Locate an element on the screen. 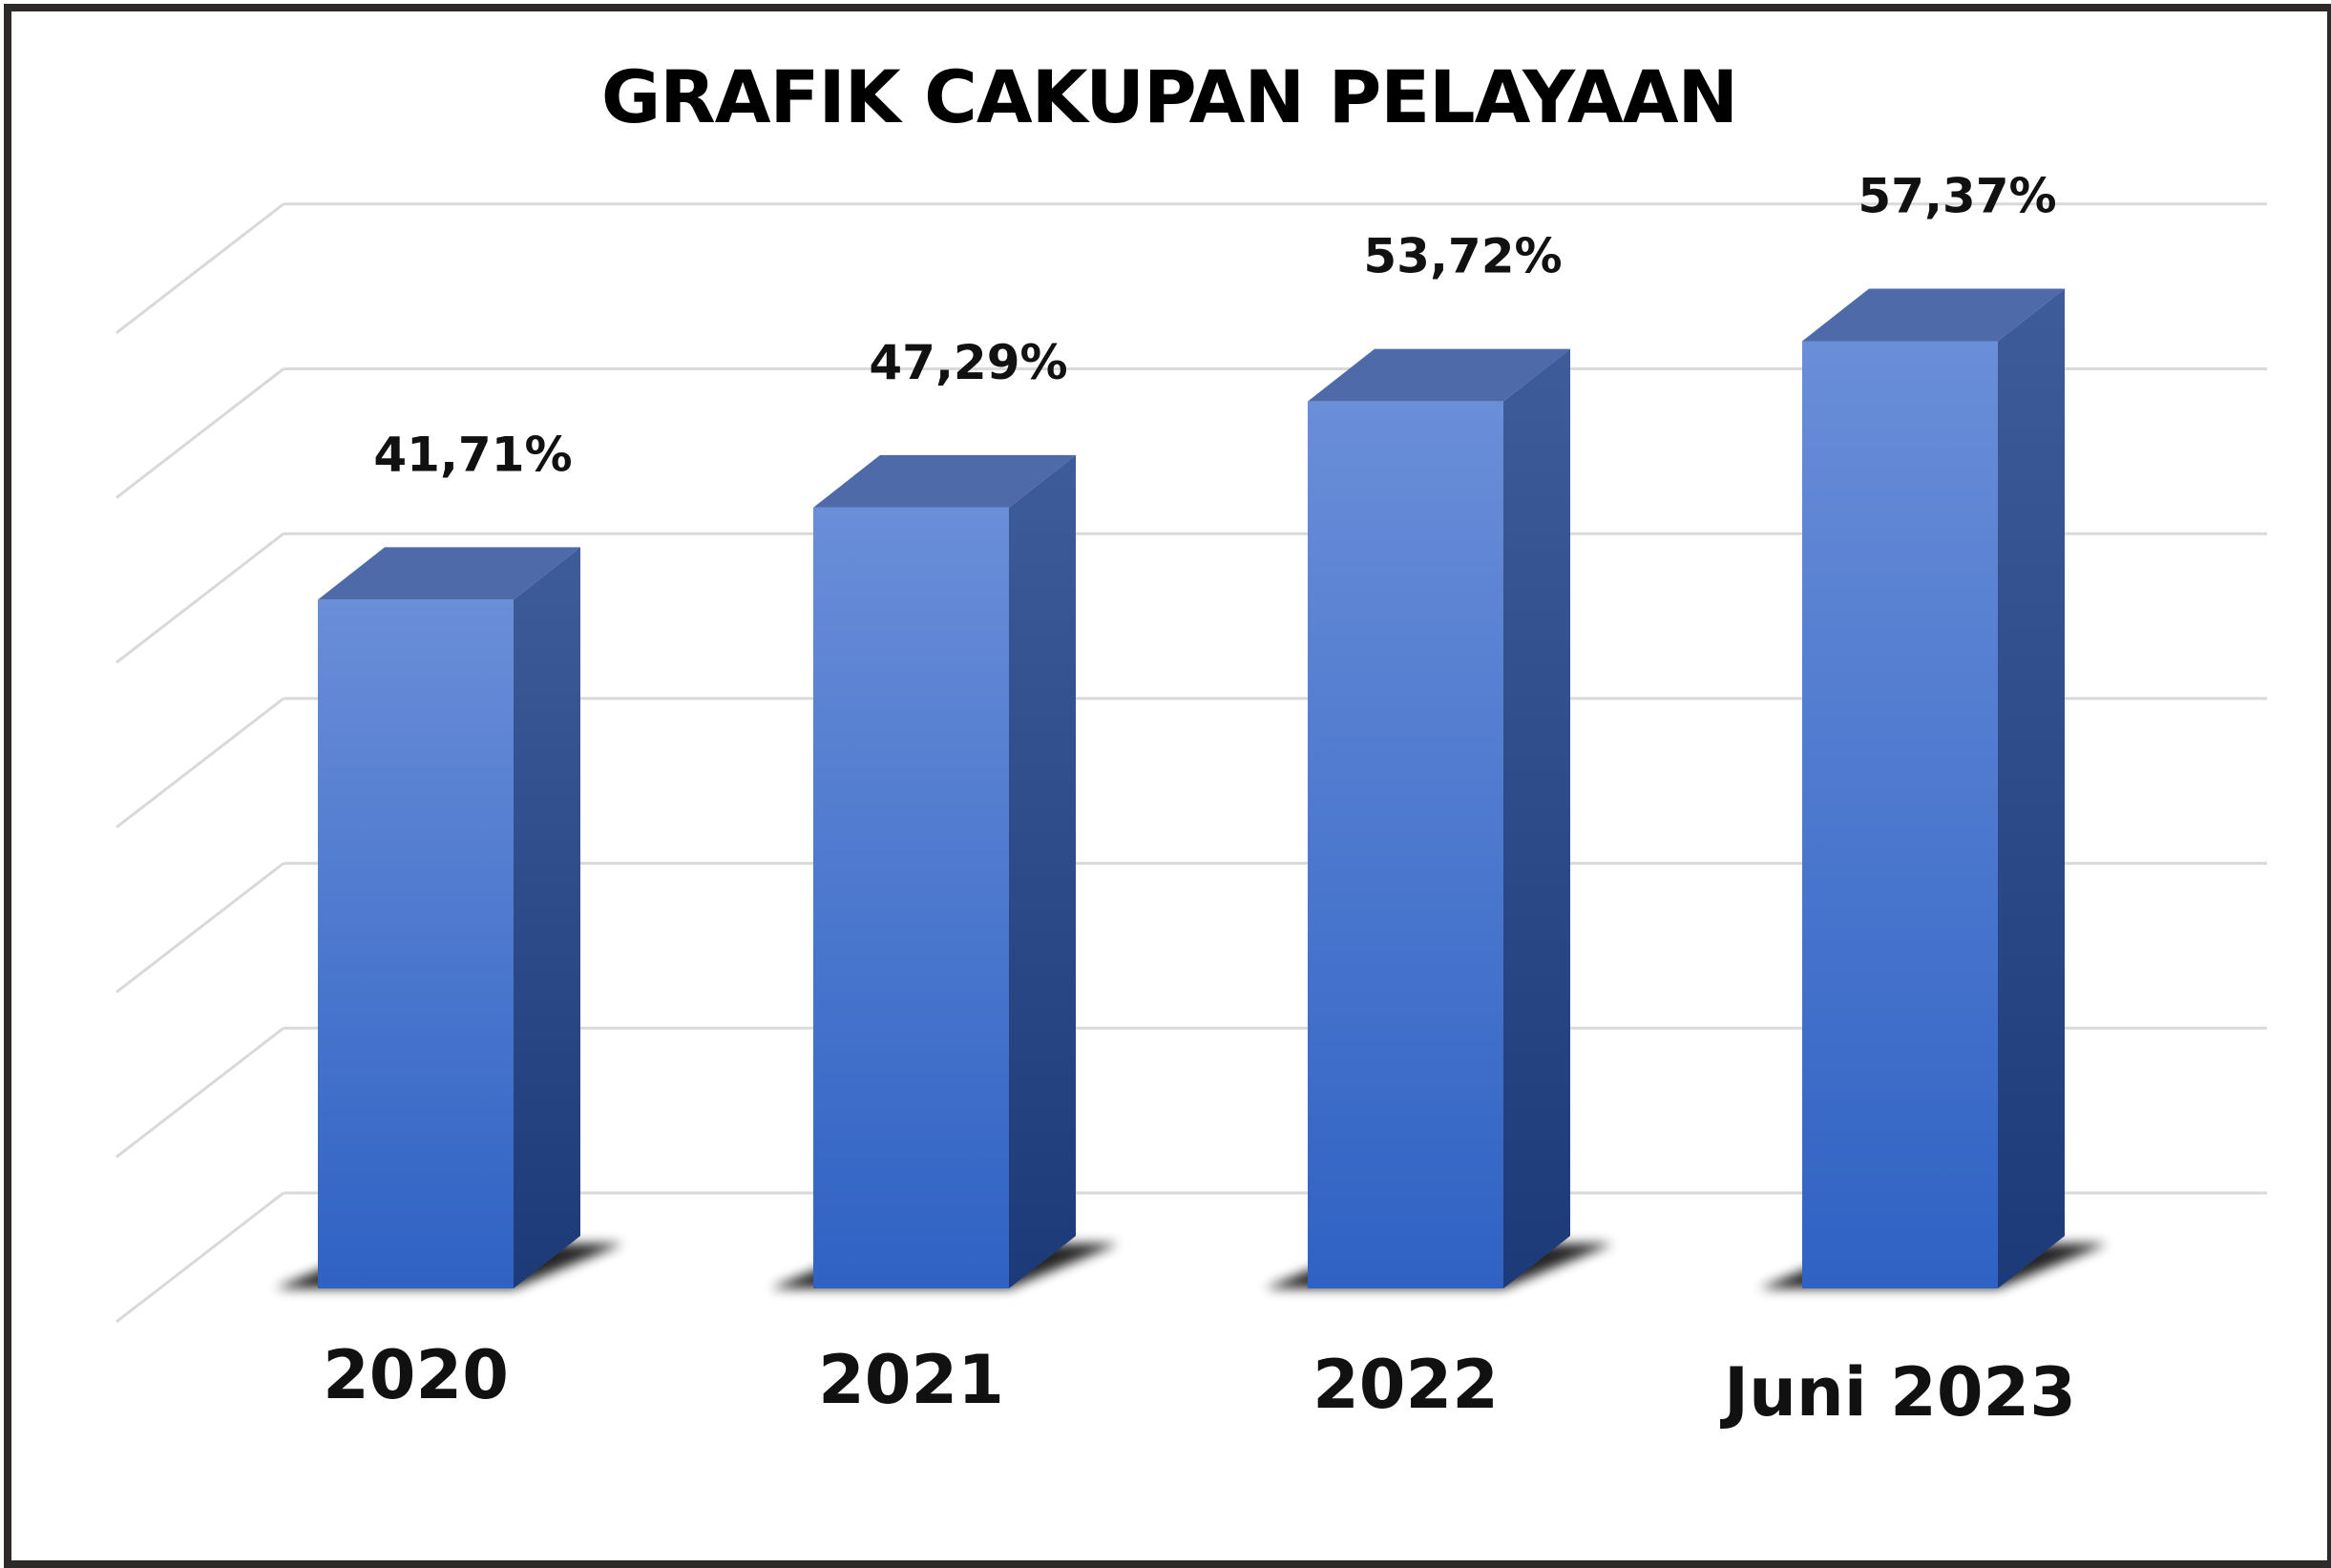  value-label: 41,71% is located at coordinates (472, 454).